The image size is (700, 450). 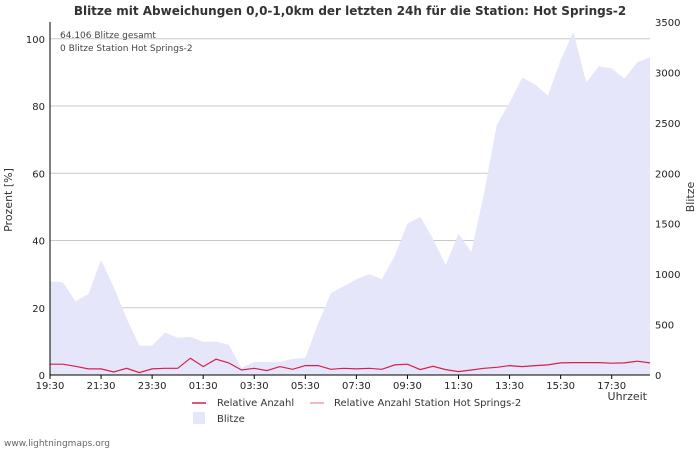 What do you see at coordinates (38, 107) in the screenshot?
I see `y-tick-left: 80` at bounding box center [38, 107].